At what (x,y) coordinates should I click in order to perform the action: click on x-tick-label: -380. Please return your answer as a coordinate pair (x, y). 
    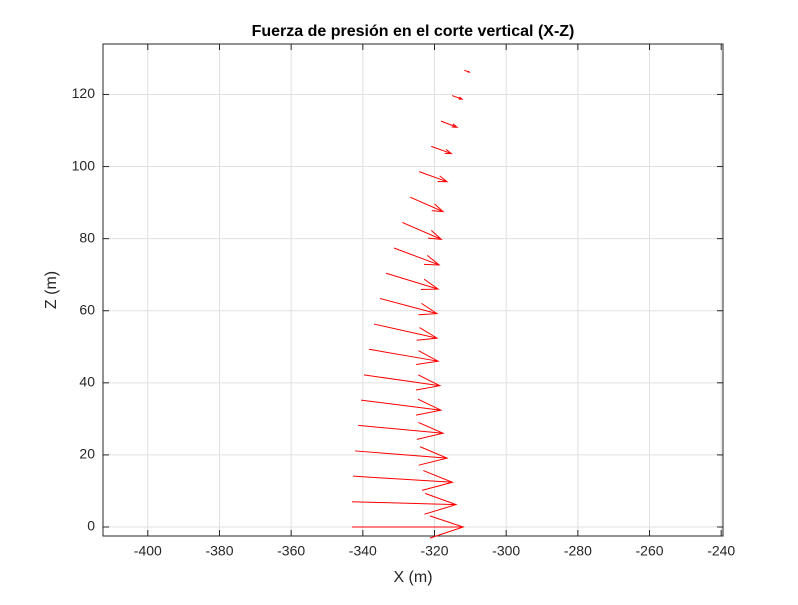
    Looking at the image, I should click on (219, 551).